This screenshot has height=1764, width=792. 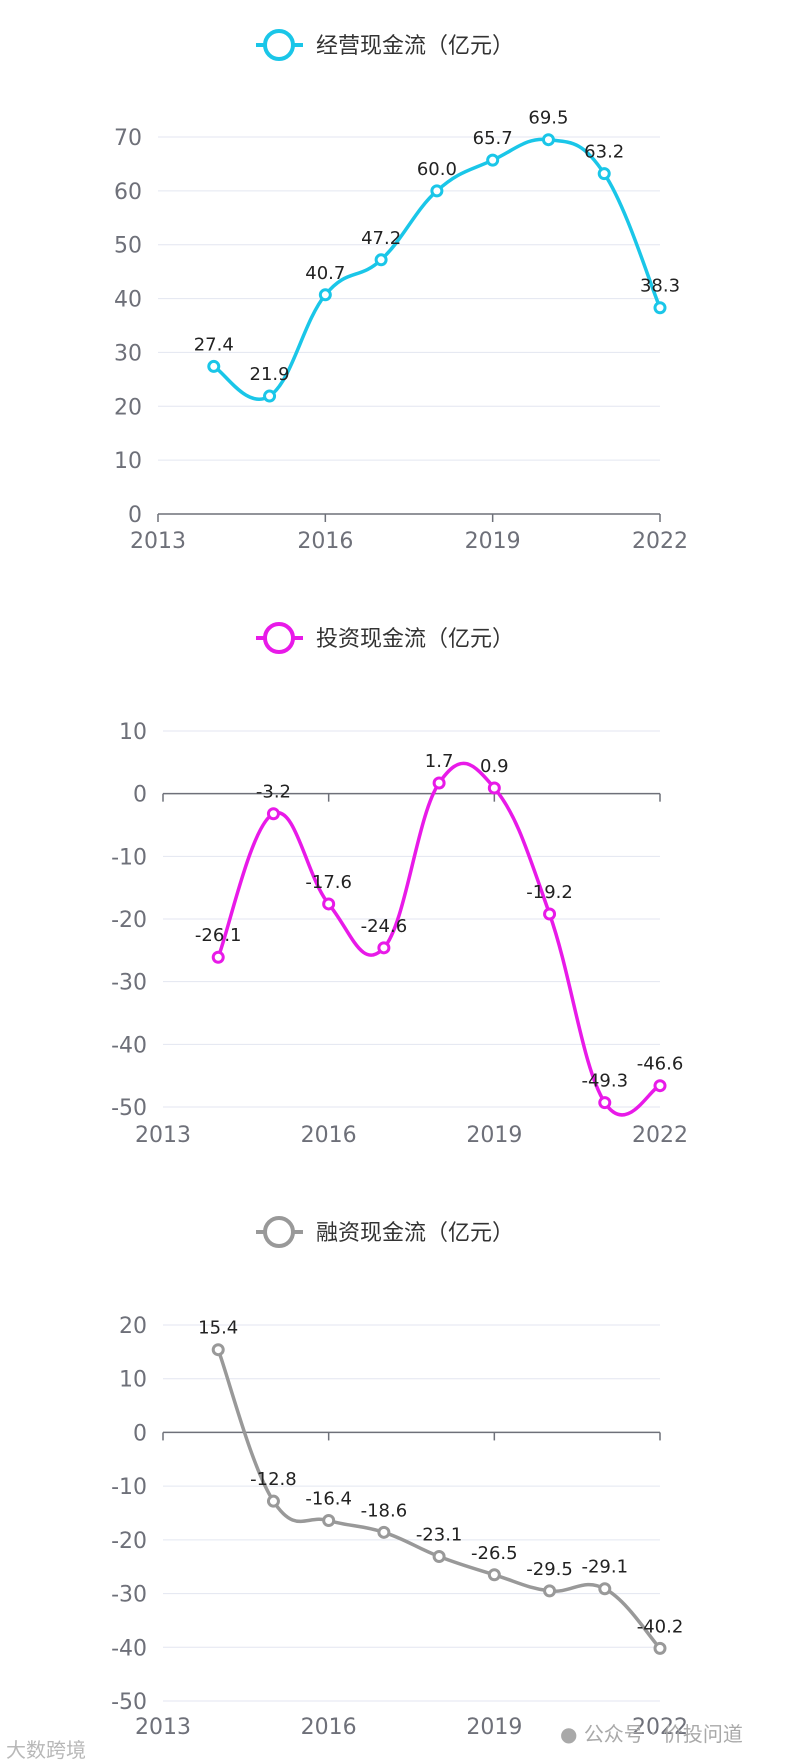 What do you see at coordinates (549, 1569) in the screenshot?
I see `data-label: -29.5` at bounding box center [549, 1569].